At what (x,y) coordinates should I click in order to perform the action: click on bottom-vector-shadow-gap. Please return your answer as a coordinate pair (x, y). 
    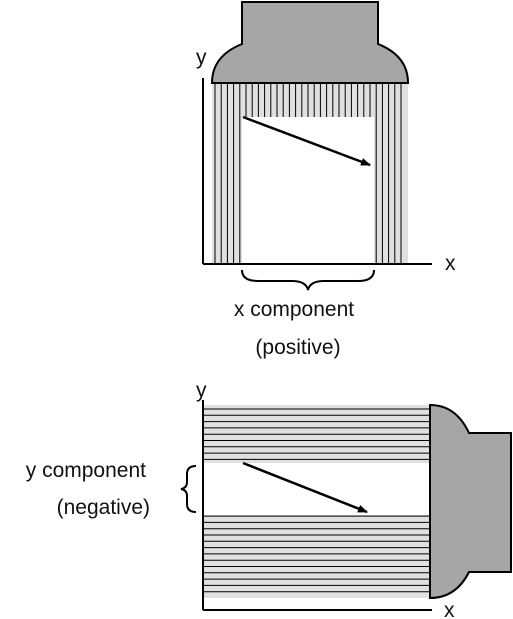
    Looking at the image, I should click on (316, 489).